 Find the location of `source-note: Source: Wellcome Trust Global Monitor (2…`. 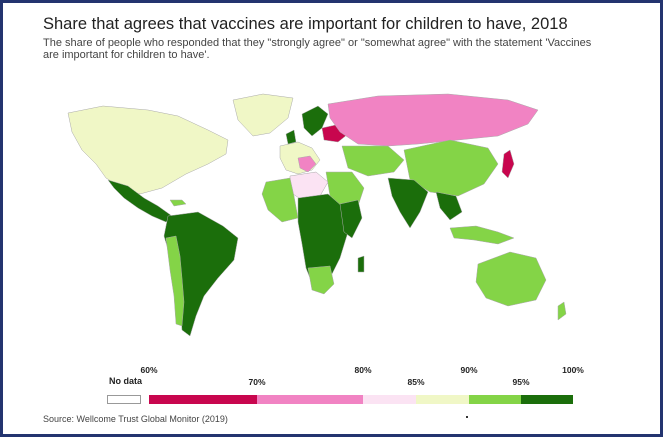

source-note: Source: Wellcome Trust Global Monitor (2… is located at coordinates (135, 419).